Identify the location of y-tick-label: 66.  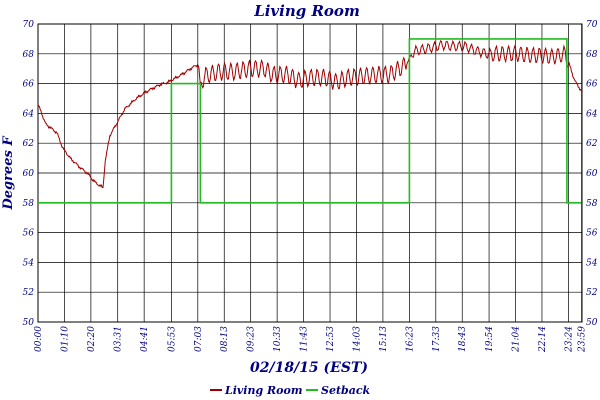
(29, 85).